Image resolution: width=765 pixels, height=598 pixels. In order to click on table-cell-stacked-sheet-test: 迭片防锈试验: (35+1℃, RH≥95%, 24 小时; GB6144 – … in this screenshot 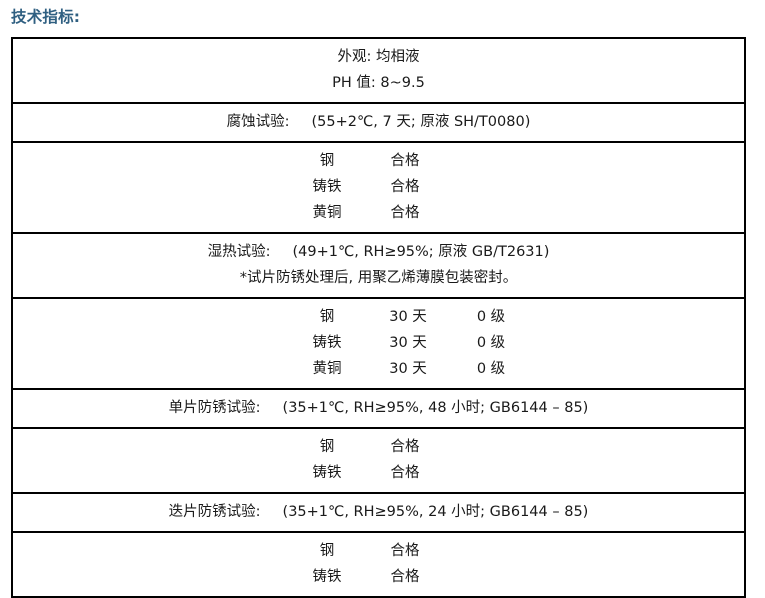, I will do `click(378, 512)`.